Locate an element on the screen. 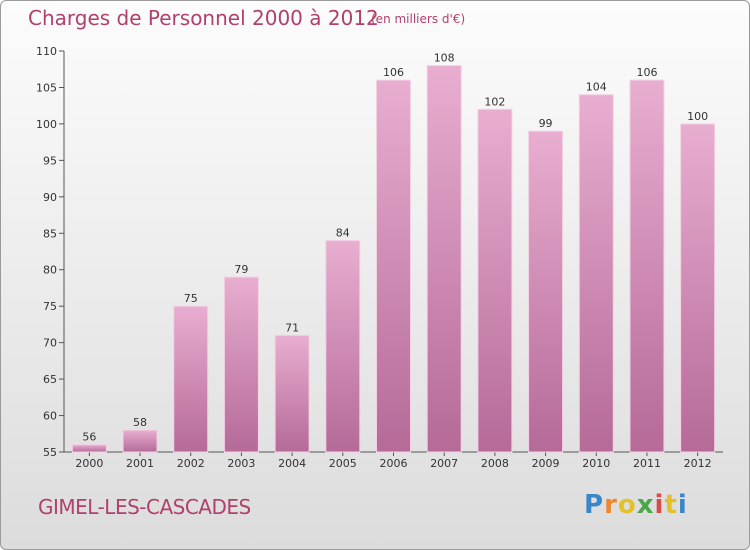  y-axis: 55 60 65 70 75 80 85 90 95 100 105 110 is located at coordinates (50, 252).